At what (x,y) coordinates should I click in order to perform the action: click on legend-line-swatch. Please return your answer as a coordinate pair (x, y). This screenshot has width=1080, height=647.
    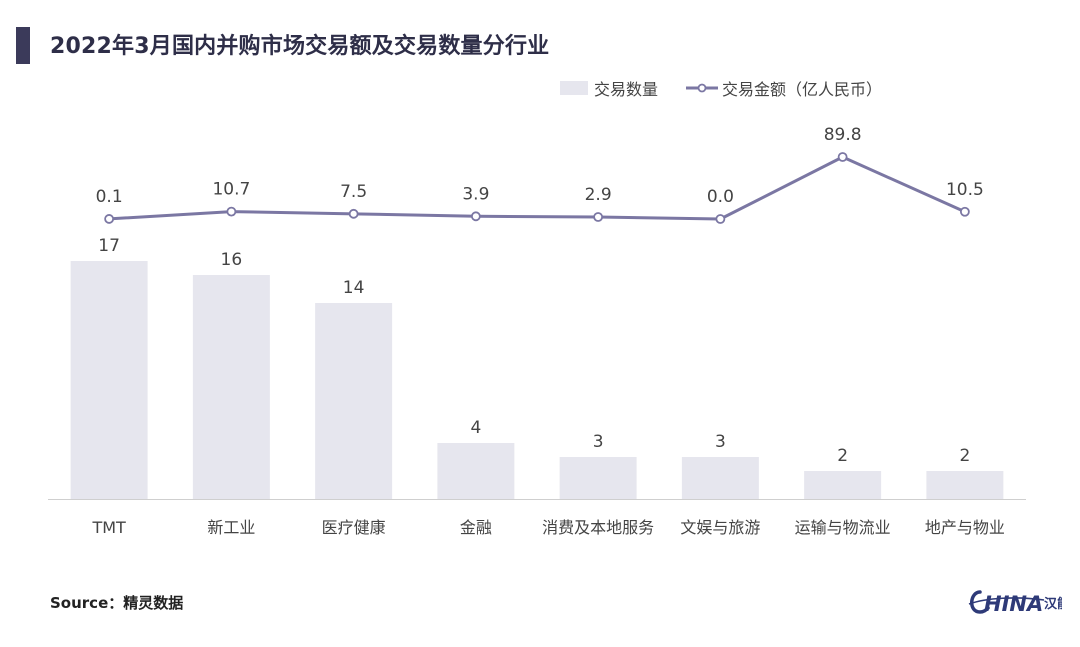
    Looking at the image, I should click on (702, 88).